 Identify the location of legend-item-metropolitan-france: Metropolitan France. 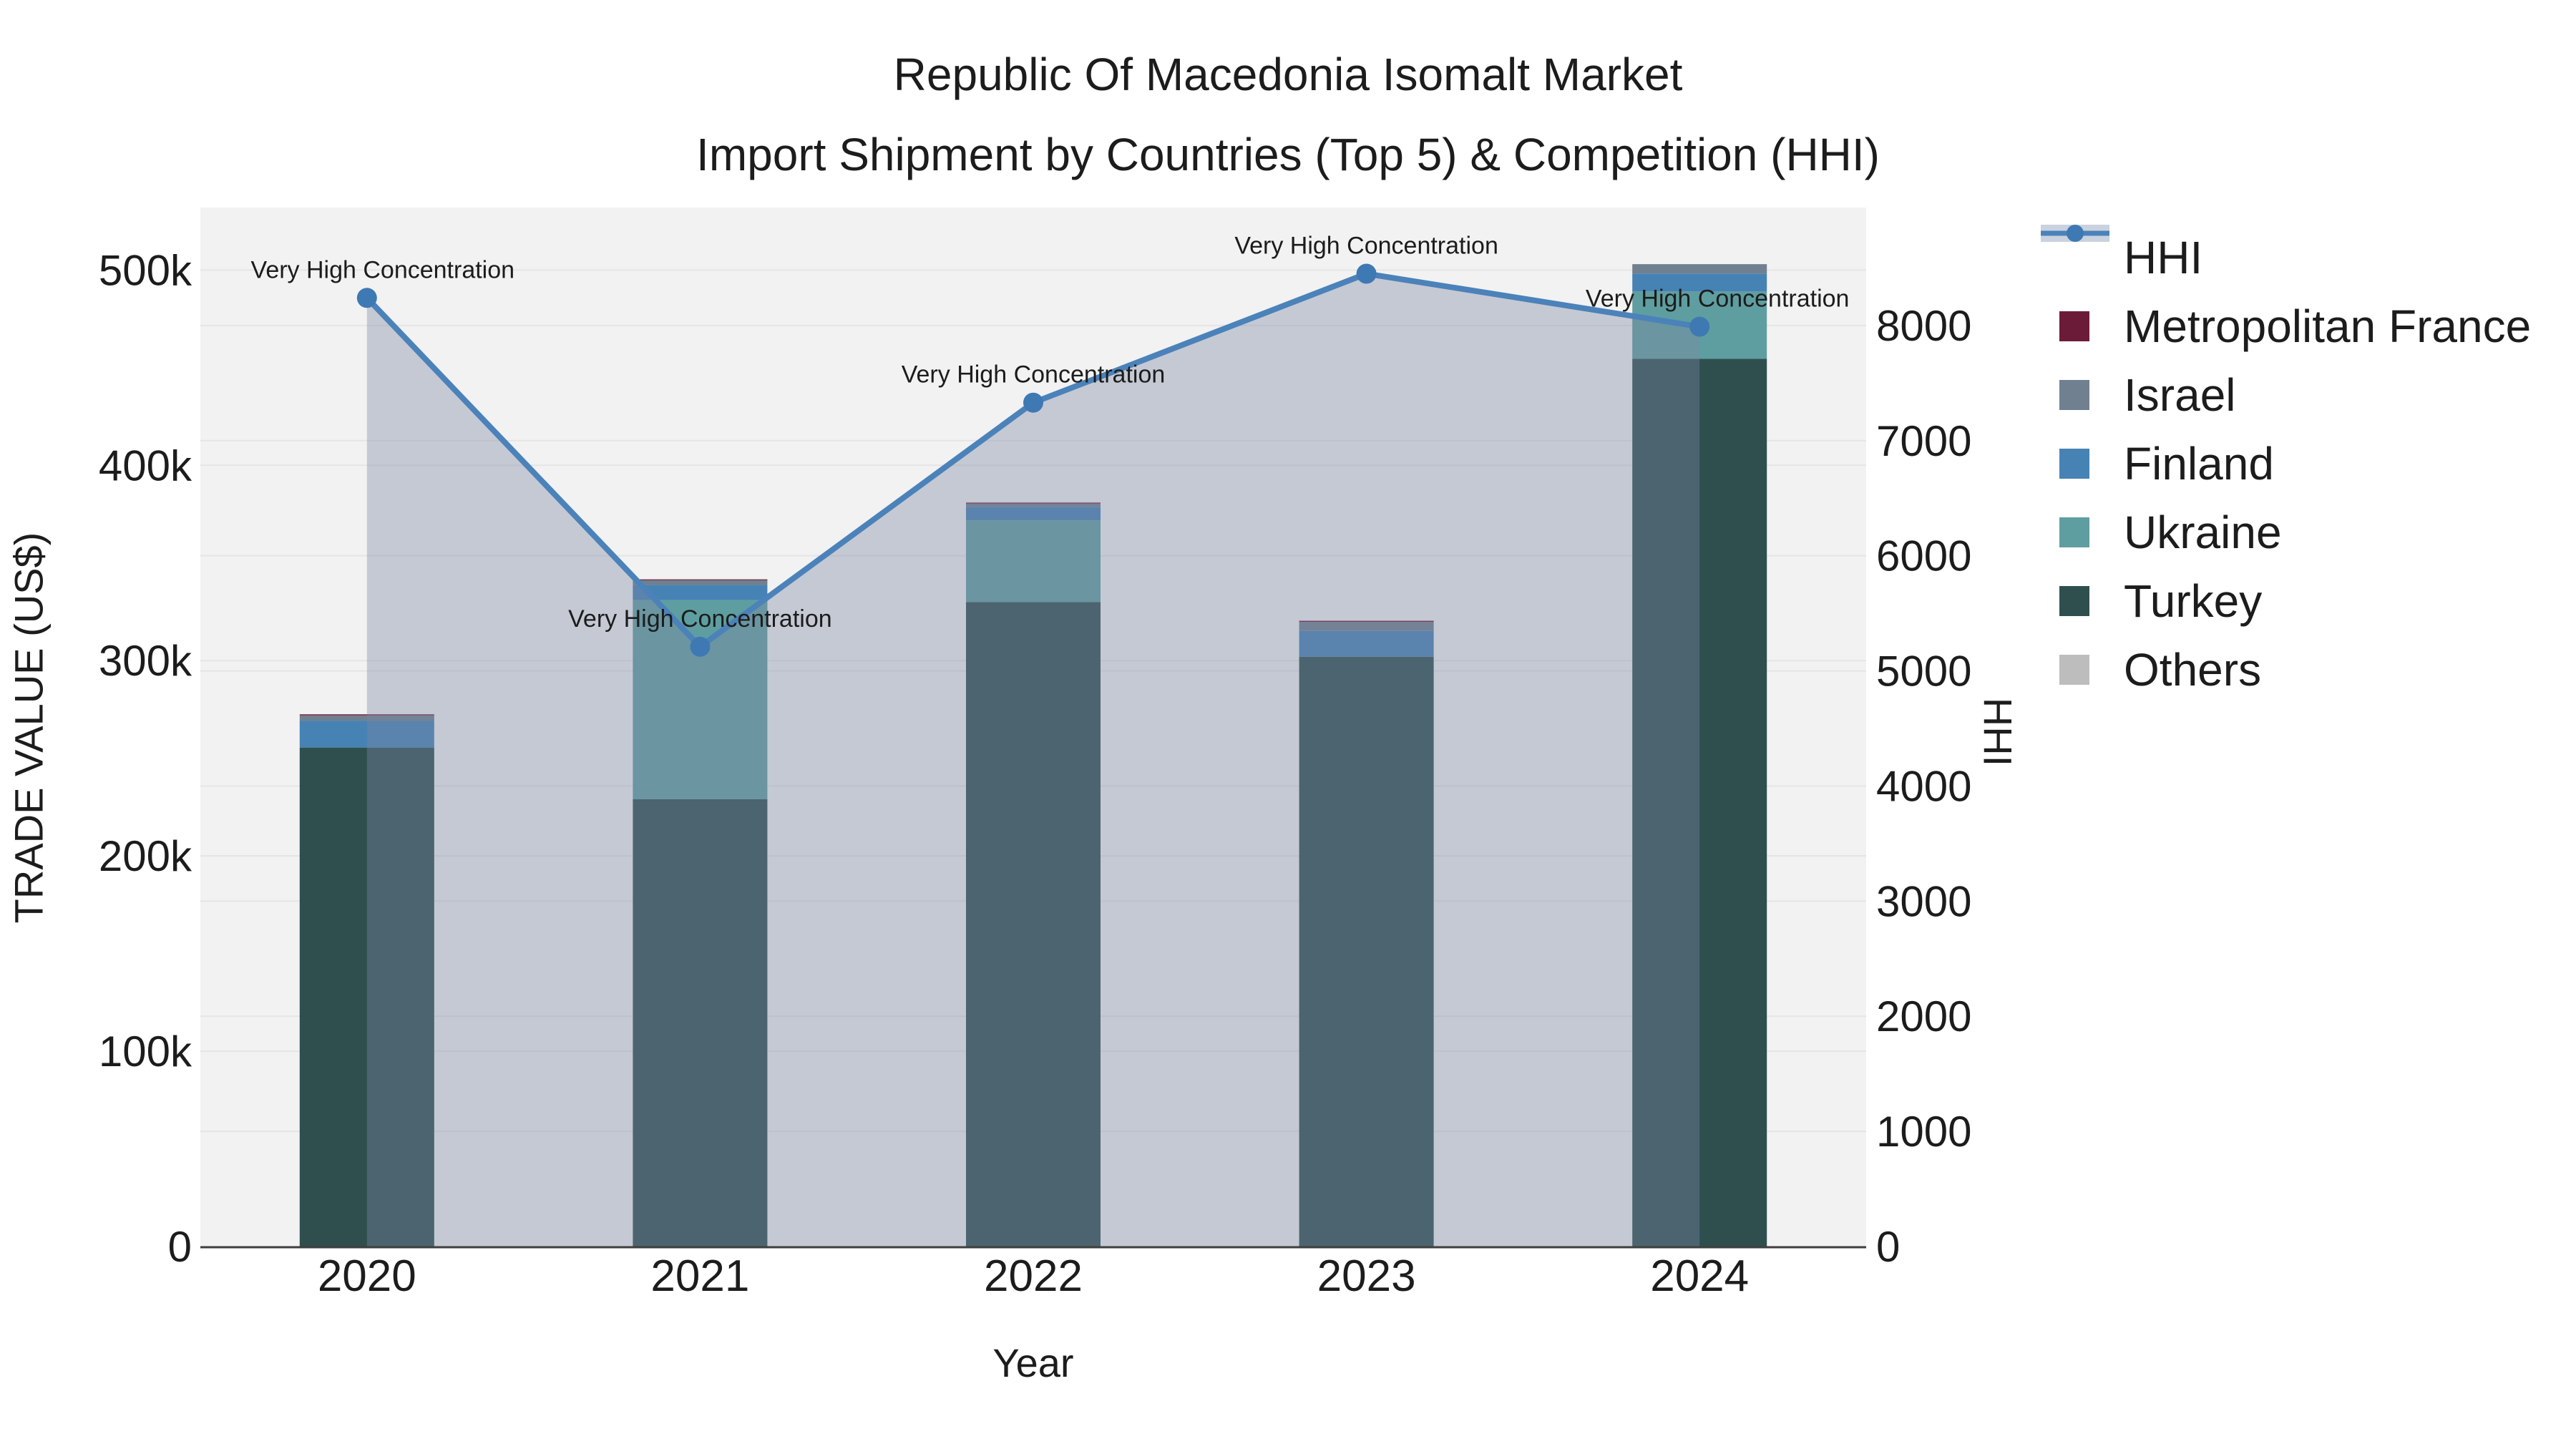
(2286, 326).